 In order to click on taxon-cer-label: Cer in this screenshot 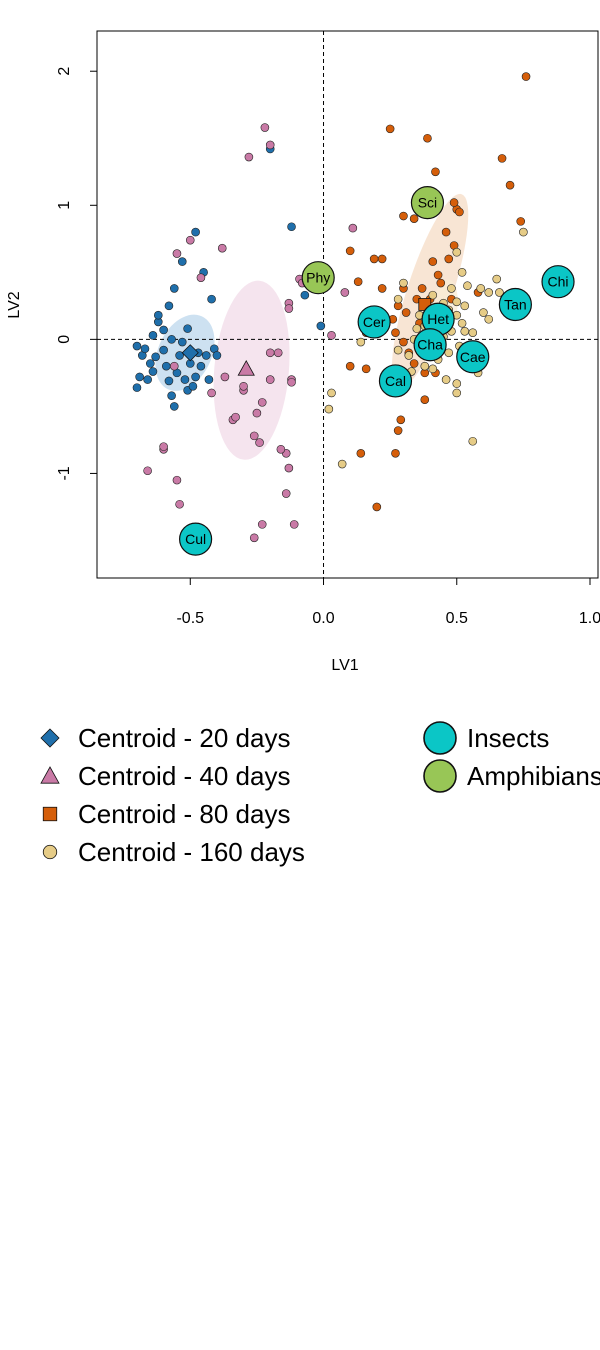, I will do `click(374, 322)`.